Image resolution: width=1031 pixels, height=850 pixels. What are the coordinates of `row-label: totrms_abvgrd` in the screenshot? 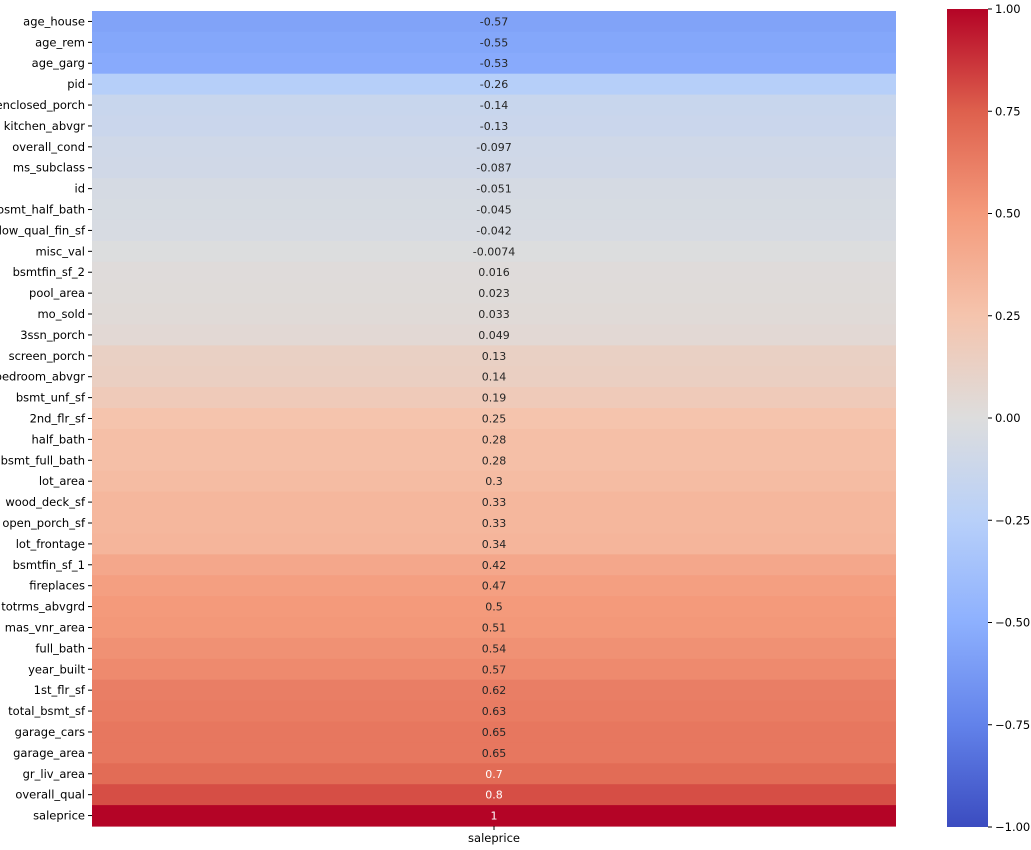 It's located at (43, 607).